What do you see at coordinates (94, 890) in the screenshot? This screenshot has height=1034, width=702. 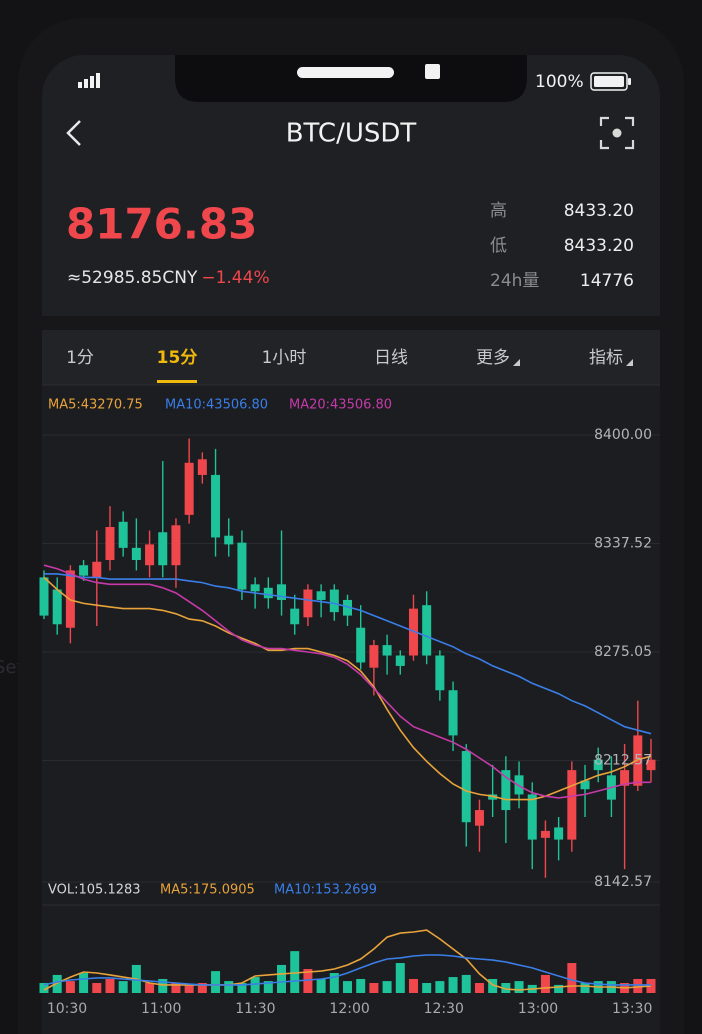 I see `legend-entry: VOL:105.1283` at bounding box center [94, 890].